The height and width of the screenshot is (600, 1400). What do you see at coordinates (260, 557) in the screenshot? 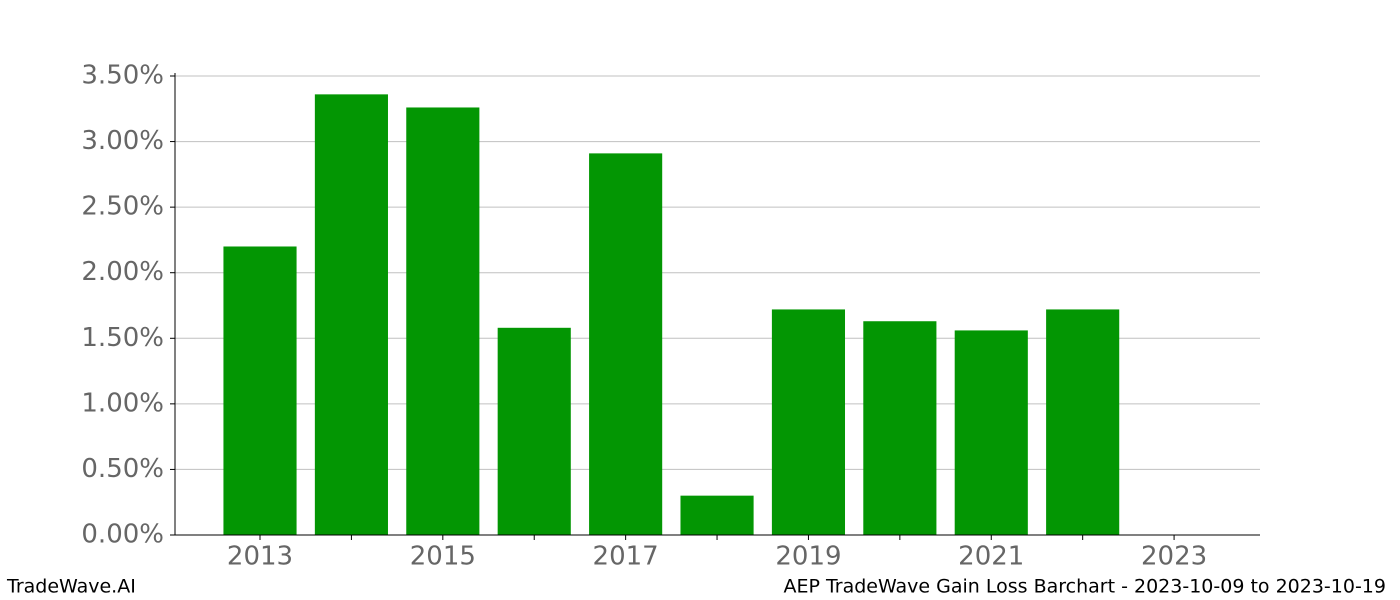
I see `x-tick-label: 2013` at bounding box center [260, 557].